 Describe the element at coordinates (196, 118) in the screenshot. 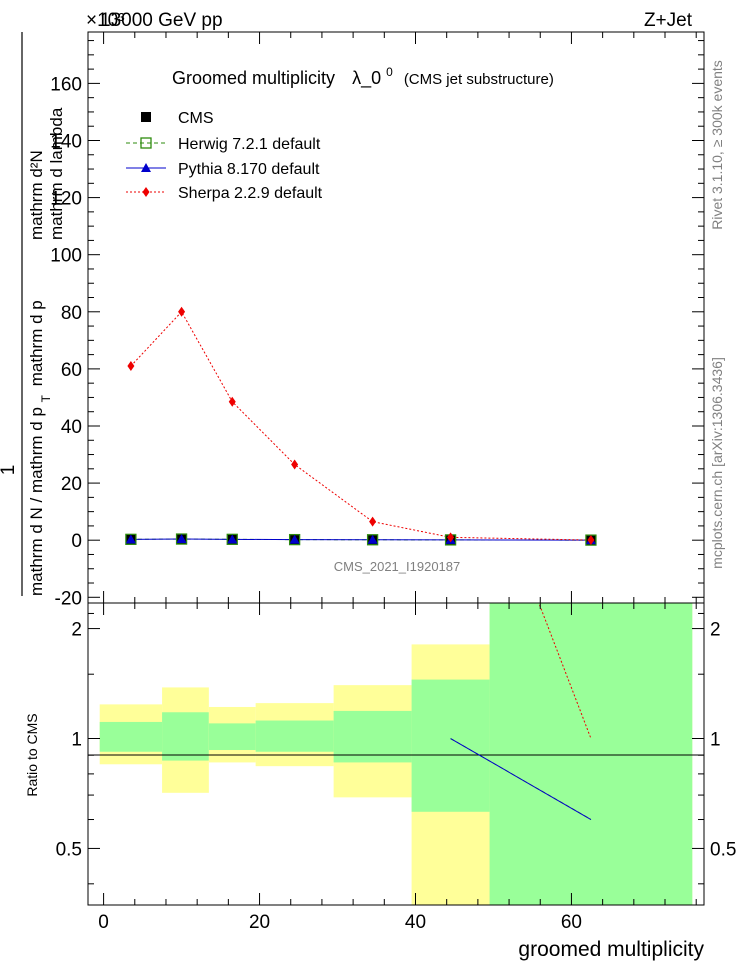

I see `legend-entry: CMS` at that location.